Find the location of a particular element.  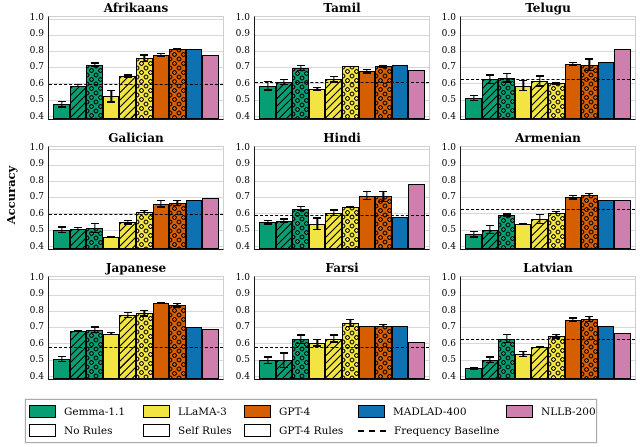

legend-label: GPT-4 Rules is located at coordinates (311, 430).